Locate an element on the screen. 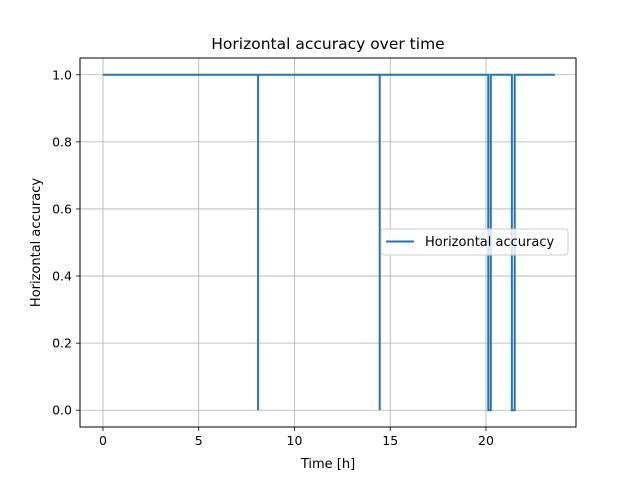 The height and width of the screenshot is (480, 640). y-tick-label: 0.6 is located at coordinates (62, 208).